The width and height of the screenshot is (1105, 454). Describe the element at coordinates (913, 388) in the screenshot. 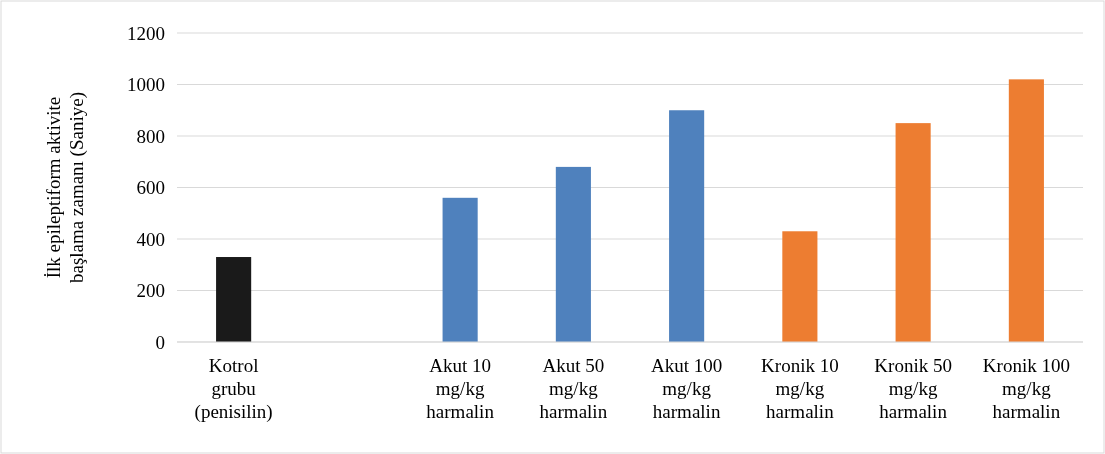

I see `x-tick-label: Kronik 50 mg/kg harmalin` at that location.